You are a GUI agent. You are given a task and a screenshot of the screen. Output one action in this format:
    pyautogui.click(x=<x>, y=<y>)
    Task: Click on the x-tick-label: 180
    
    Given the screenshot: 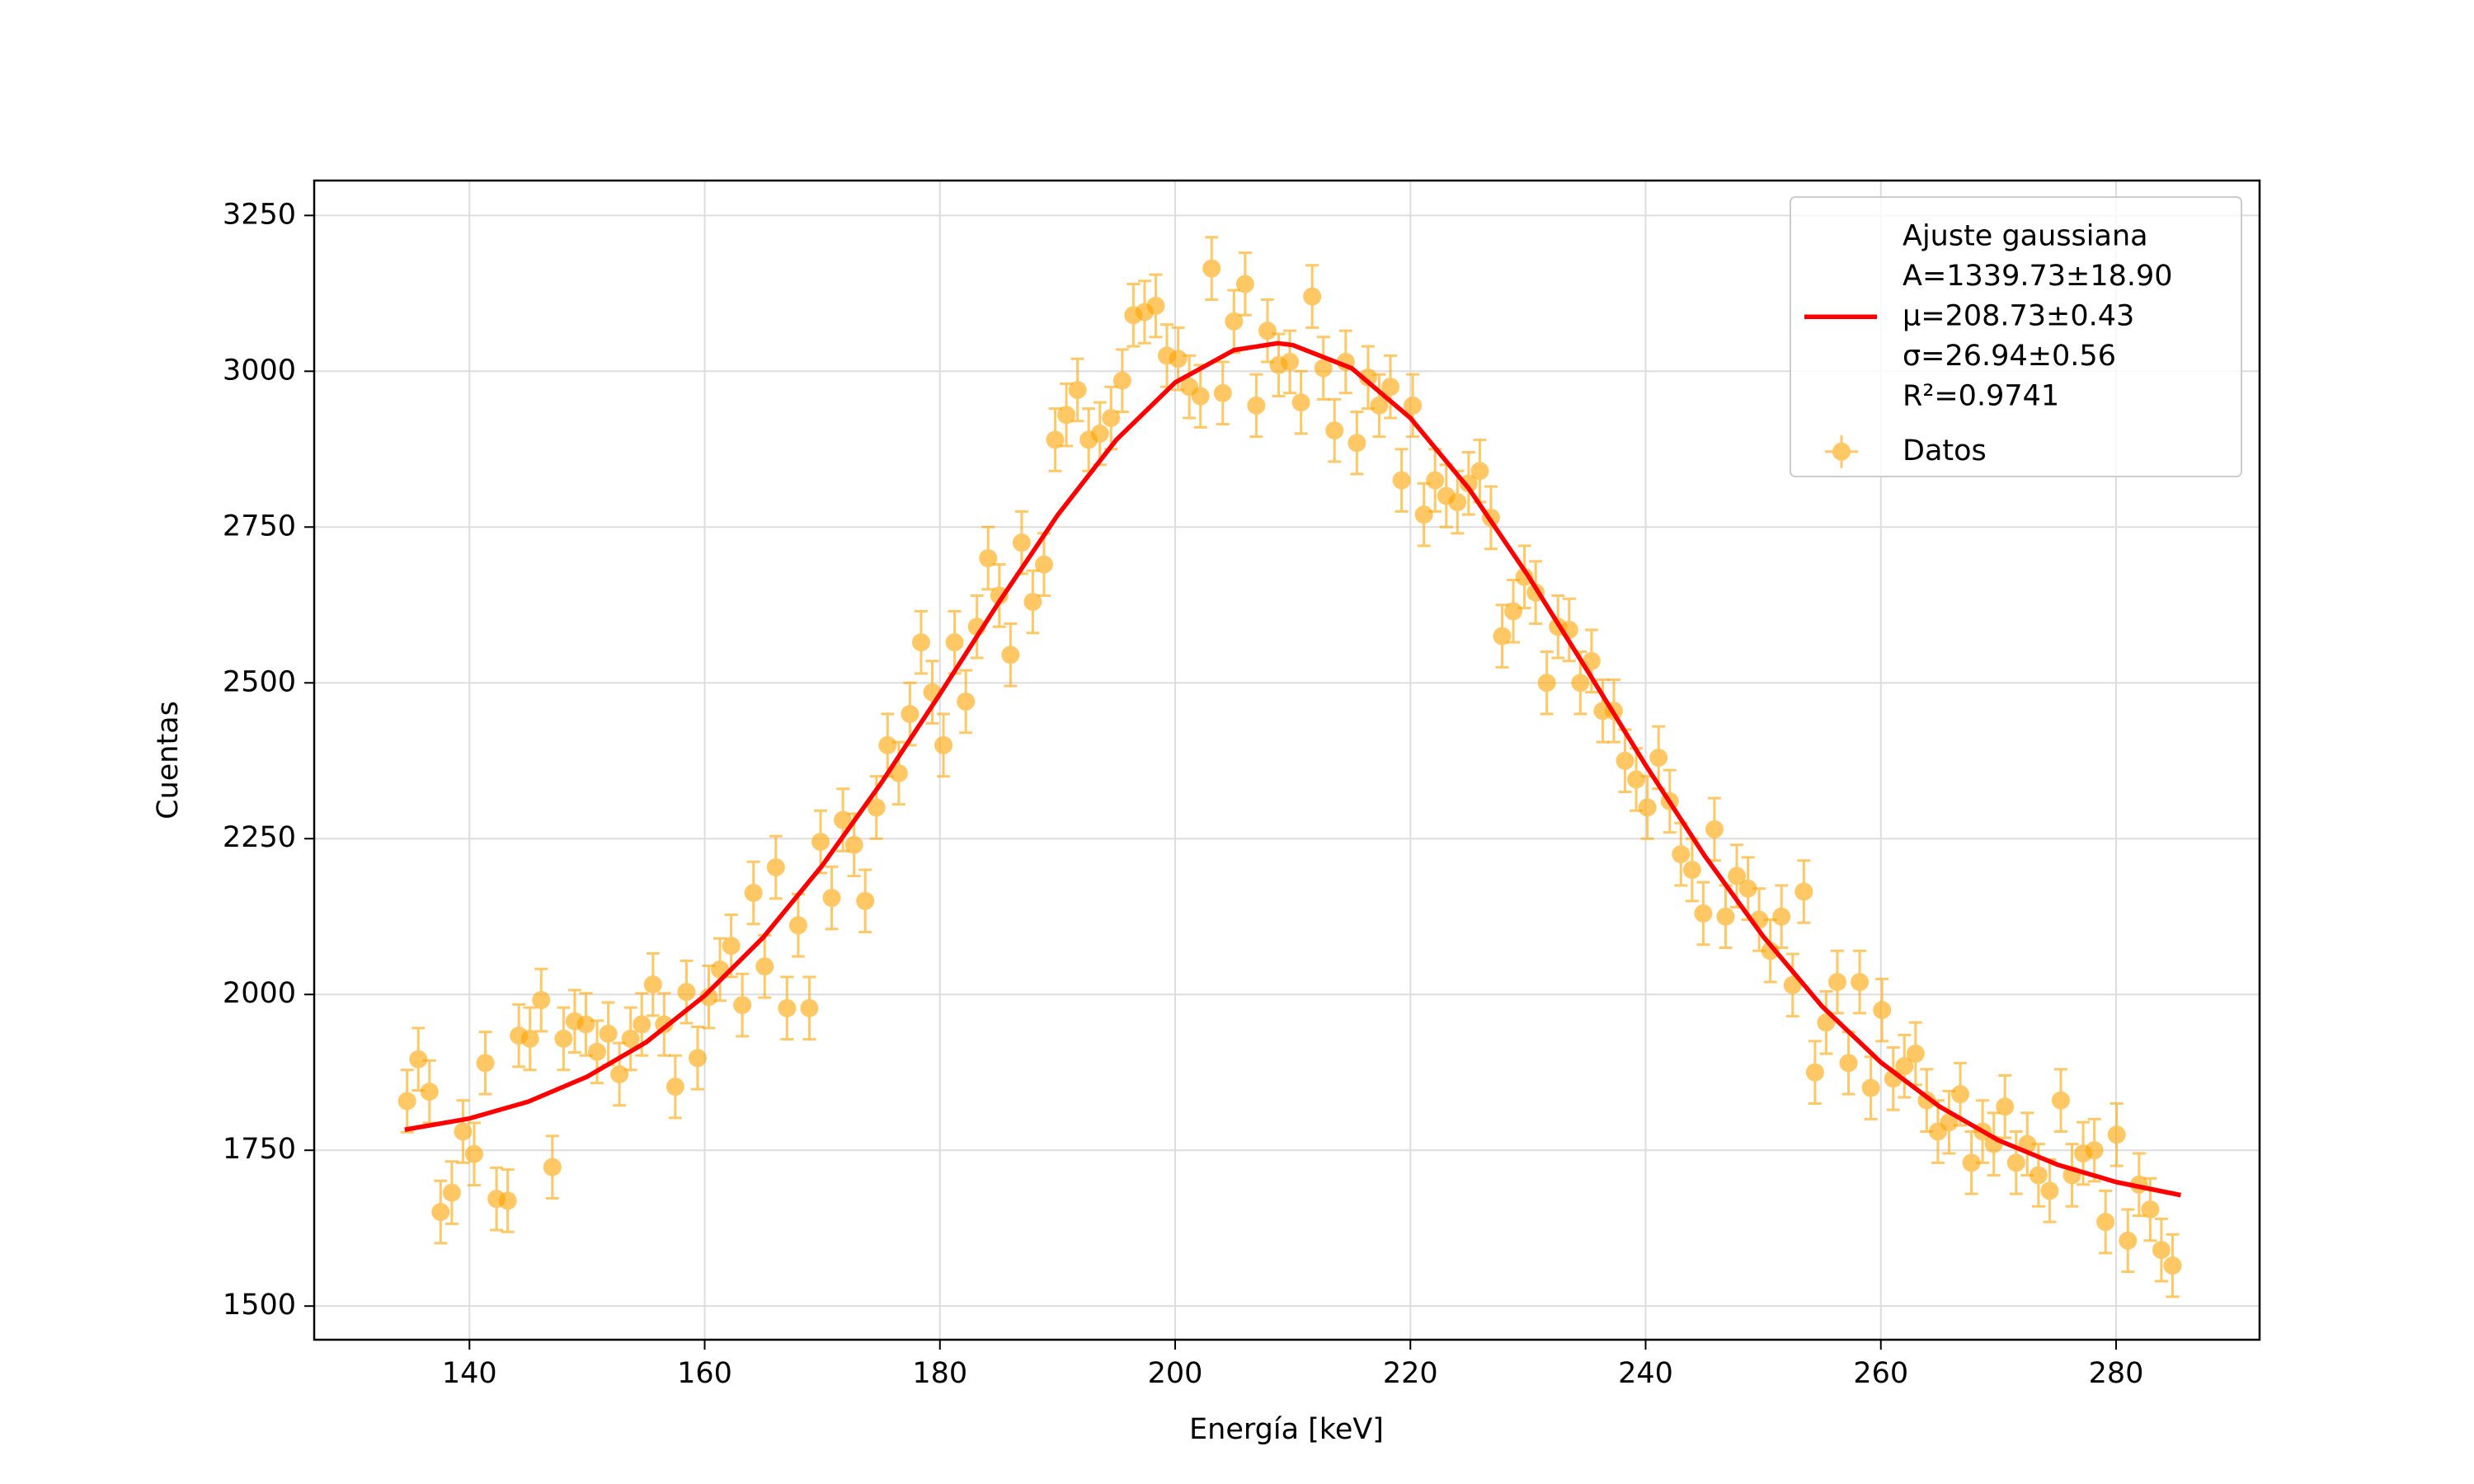 What is the action you would take?
    pyautogui.click(x=939, y=1373)
    